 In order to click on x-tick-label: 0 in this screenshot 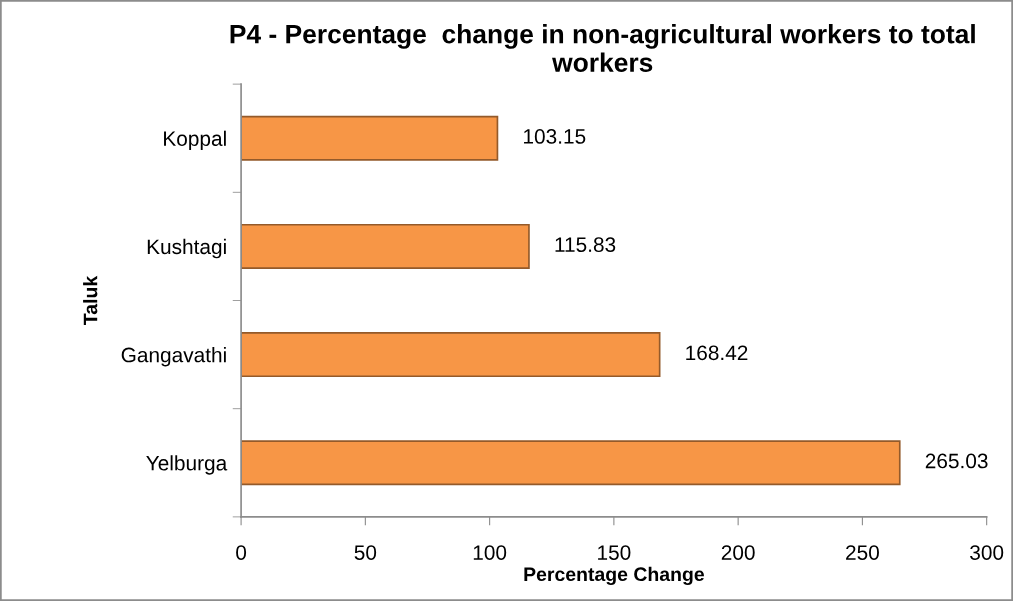, I will do `click(241, 552)`.